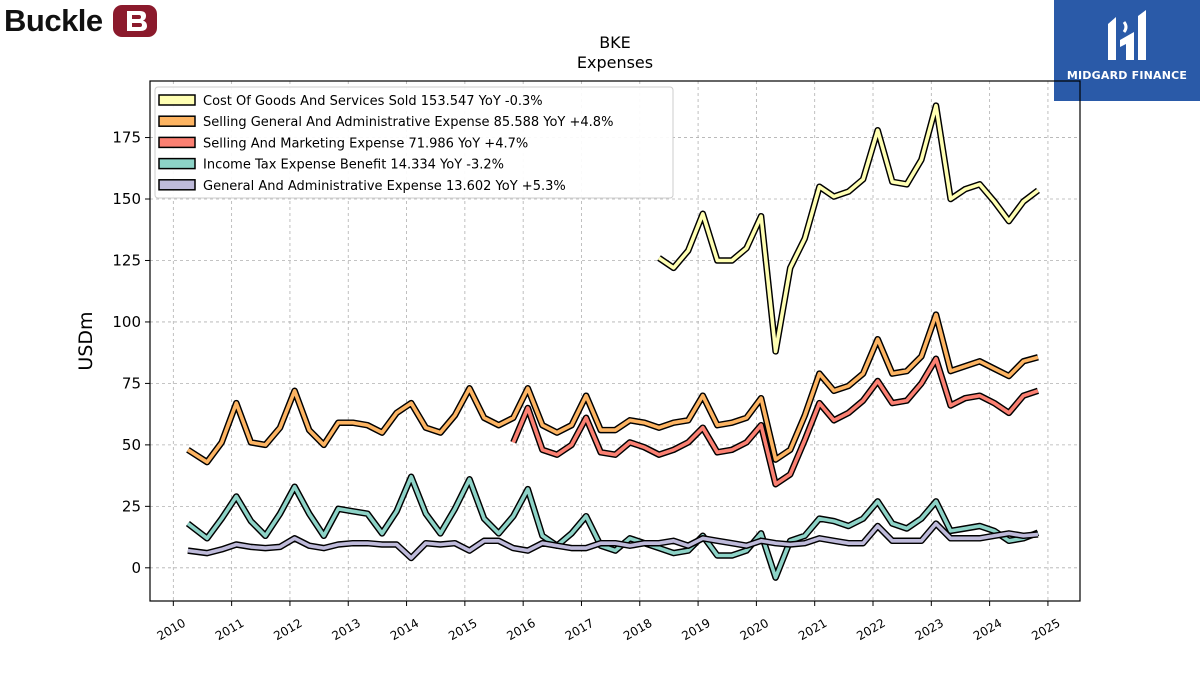 The height and width of the screenshot is (675, 1200). I want to click on legend-swatch-cogs, so click(177, 100).